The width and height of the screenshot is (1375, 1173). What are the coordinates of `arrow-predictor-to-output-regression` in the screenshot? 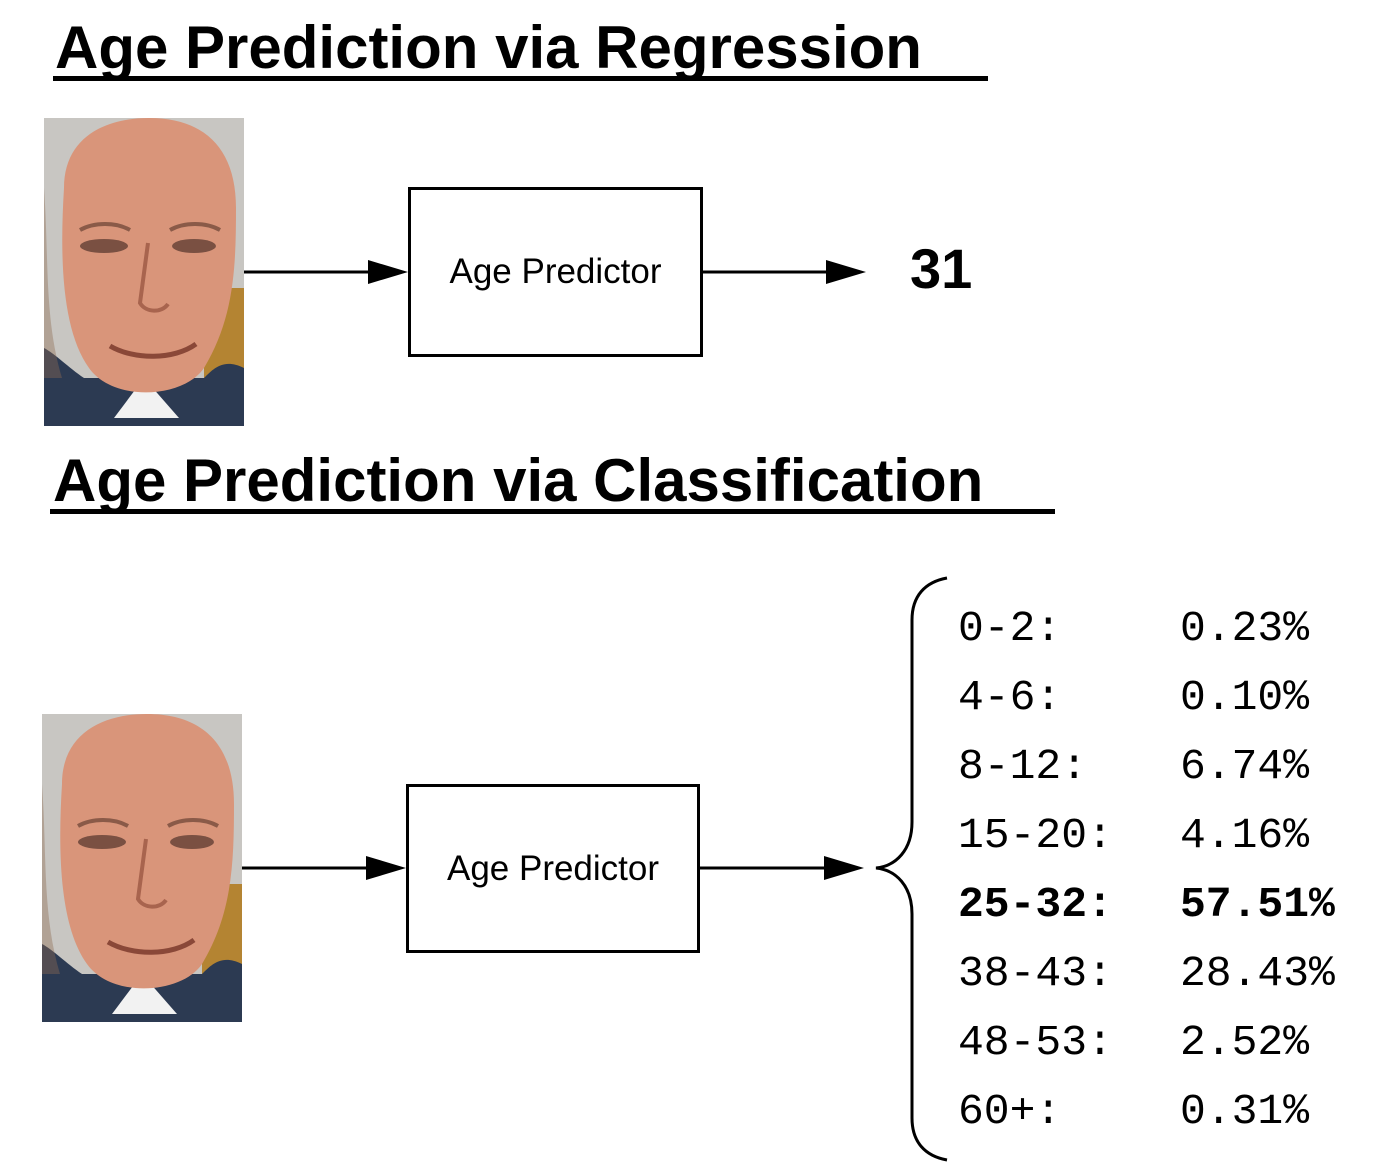 It's located at (784, 272).